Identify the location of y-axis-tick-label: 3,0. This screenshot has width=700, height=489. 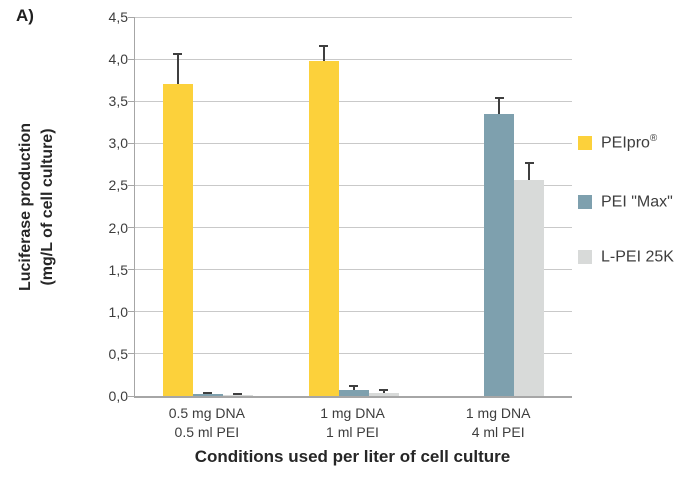
(118, 143).